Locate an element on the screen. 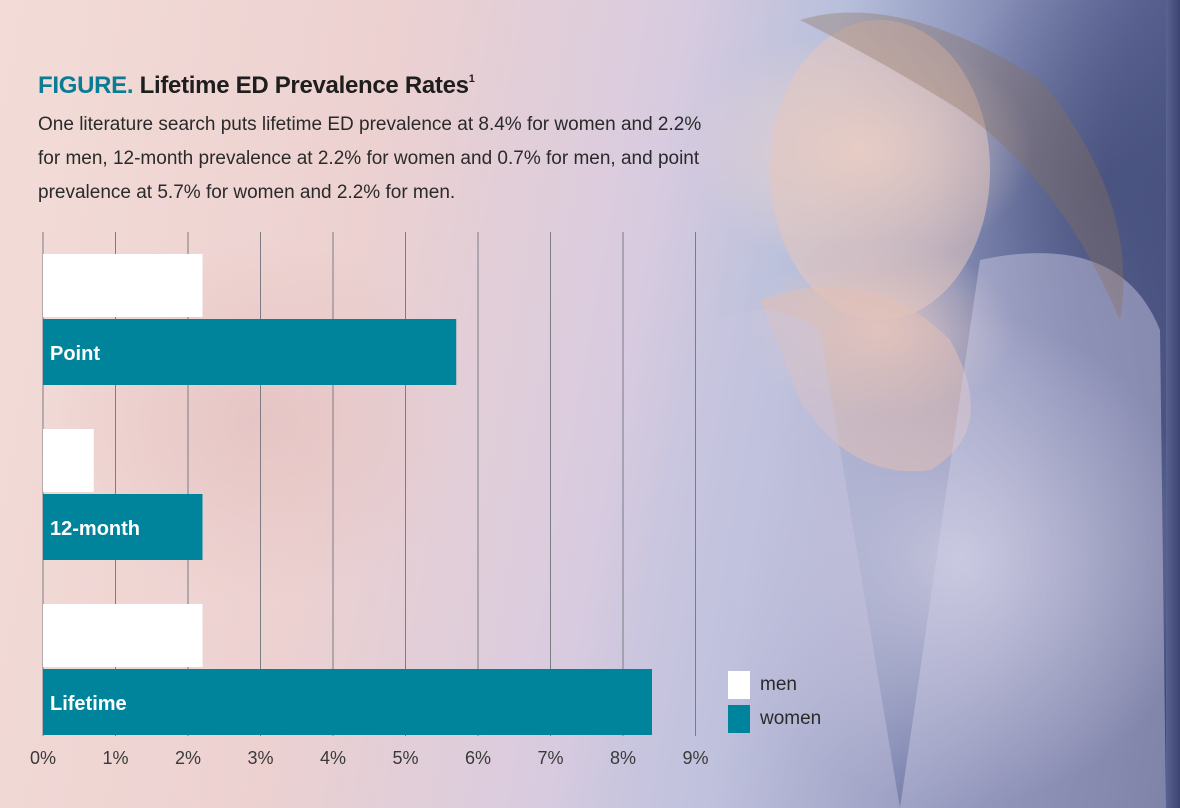  x-axis-ticks: 0% 1% 2% 3% 4% 5% 6% 7% 8% 9% is located at coordinates (369, 758).